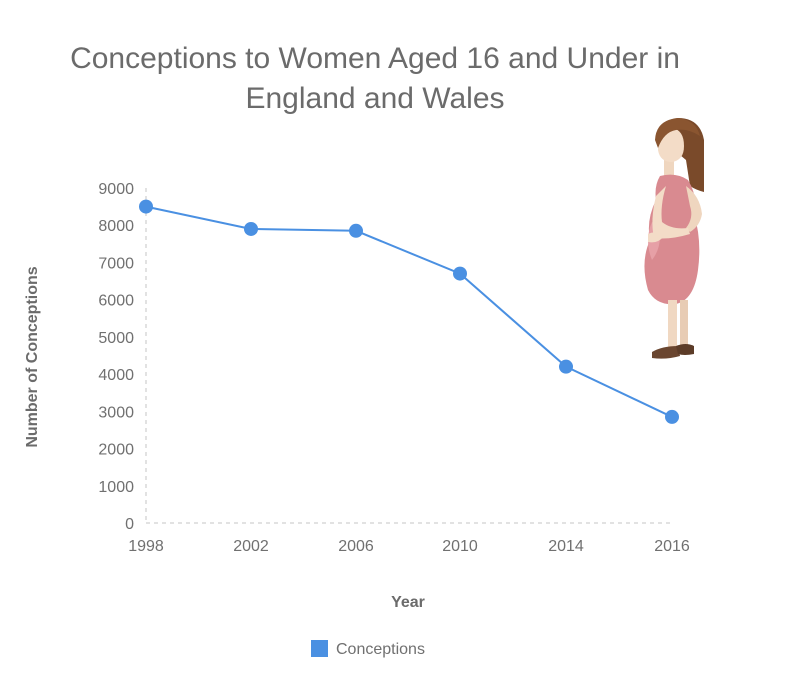 This screenshot has height=679, width=793. Describe the element at coordinates (460, 546) in the screenshot. I see `x-tick-label: 2010` at that location.